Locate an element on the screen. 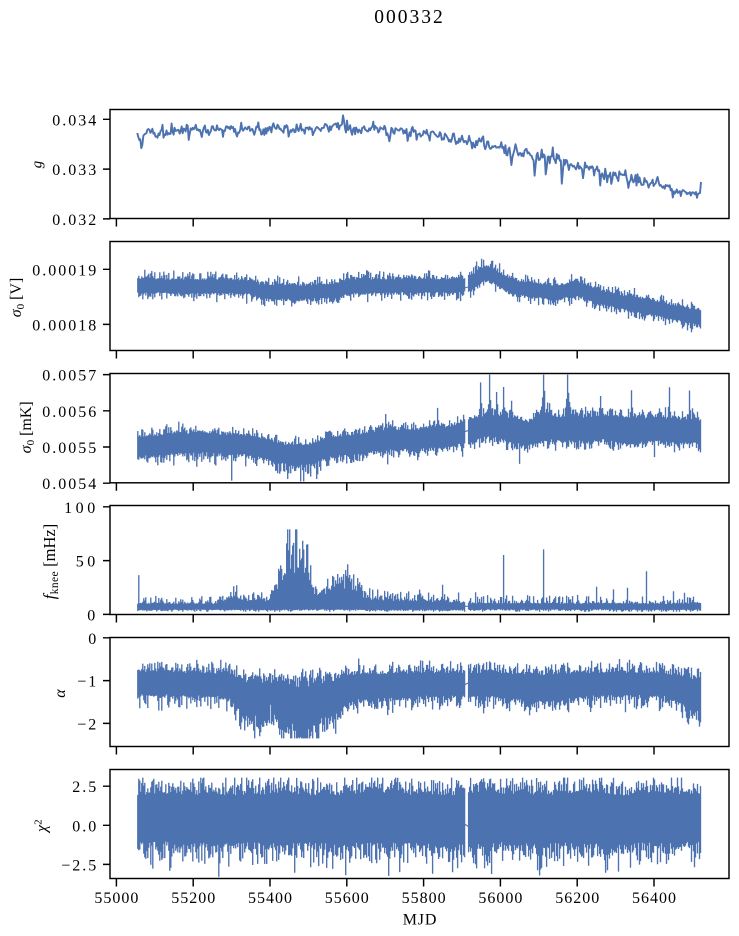 The height and width of the screenshot is (936, 739). svg-text: MJD is located at coordinates (420, 920).